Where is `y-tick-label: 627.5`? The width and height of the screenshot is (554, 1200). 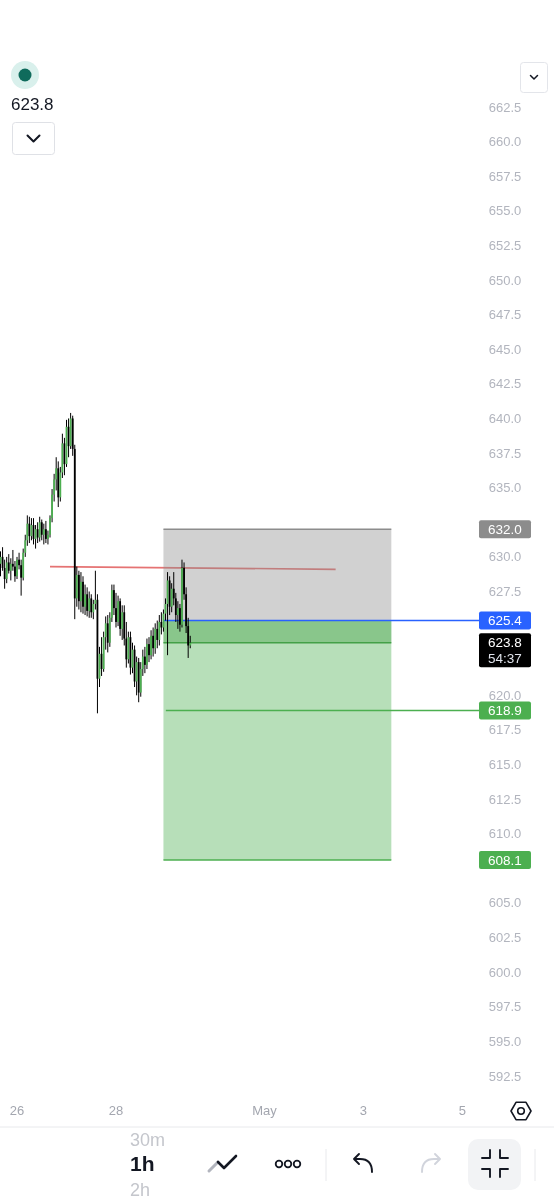 y-tick-label: 627.5 is located at coordinates (505, 591).